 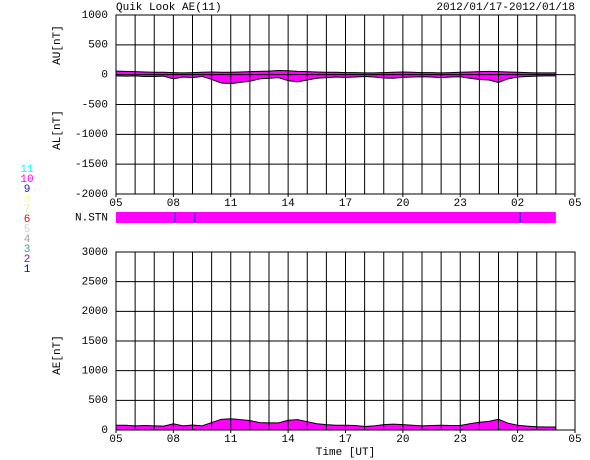 I want to click on chart-title: Quik Look AE(11), so click(x=169, y=8).